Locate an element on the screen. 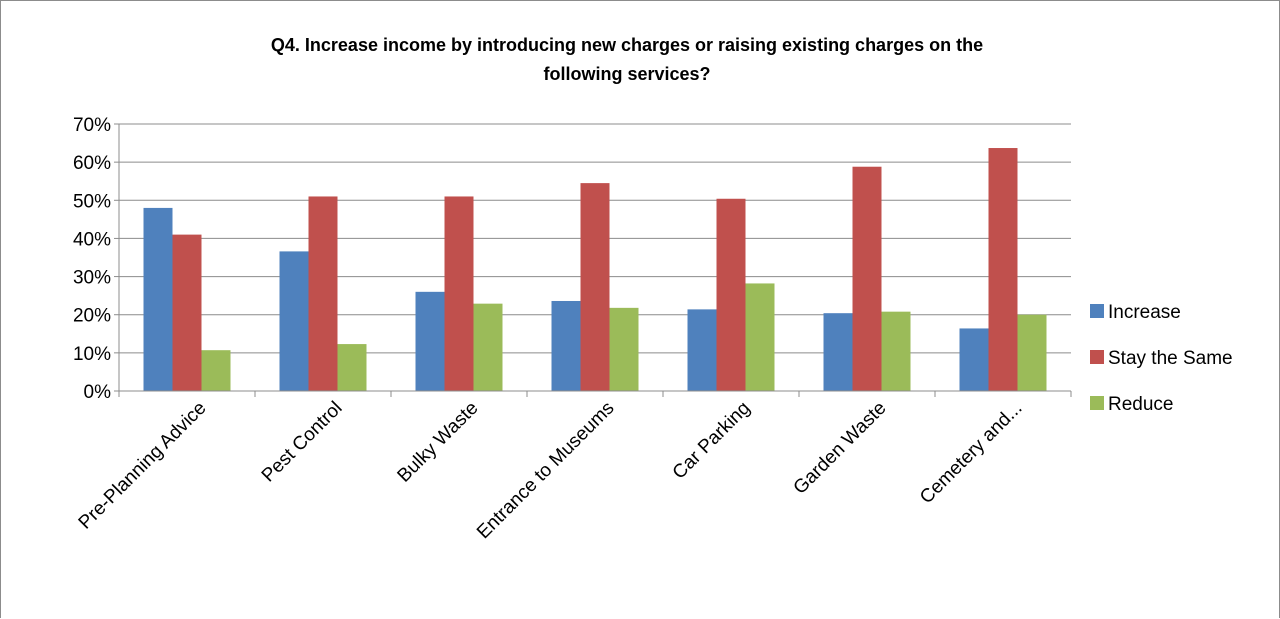 The image size is (1280, 619). y-tick-label: 40% is located at coordinates (92, 239).